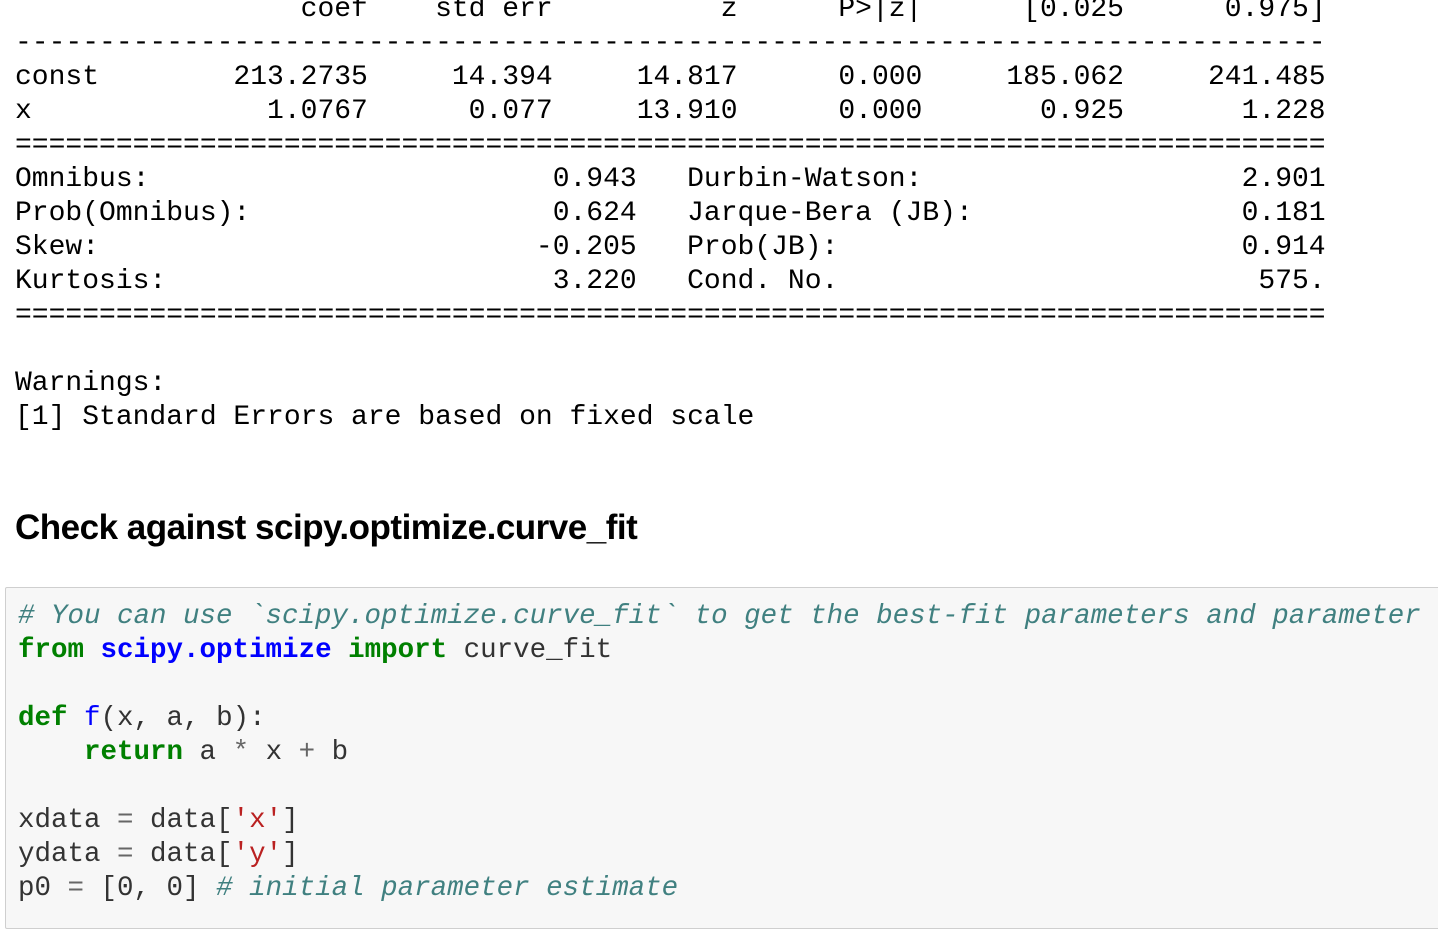  I want to click on output-line, so click(670, 350).